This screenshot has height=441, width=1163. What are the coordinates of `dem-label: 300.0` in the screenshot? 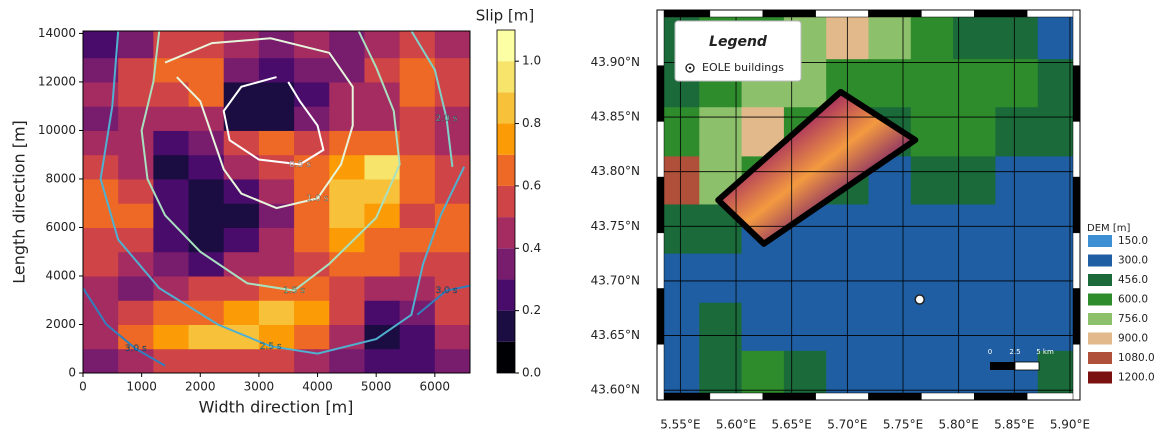 It's located at (1133, 261).